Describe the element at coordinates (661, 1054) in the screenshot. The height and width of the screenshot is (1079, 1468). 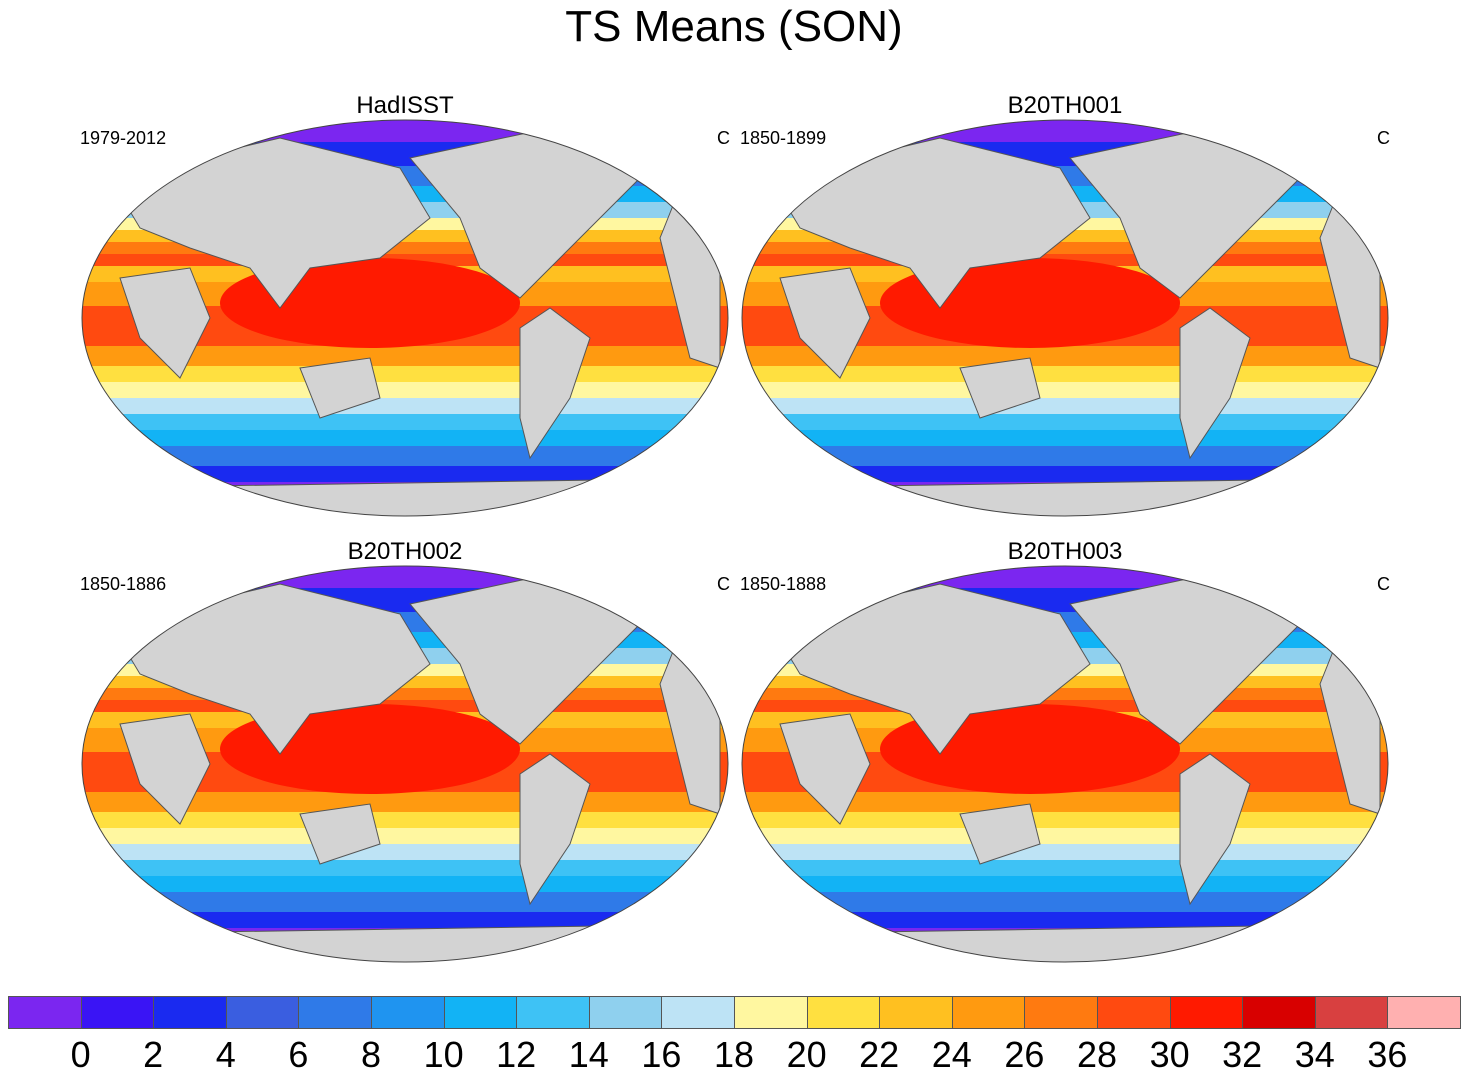
I see `colorbar-label: 16` at that location.